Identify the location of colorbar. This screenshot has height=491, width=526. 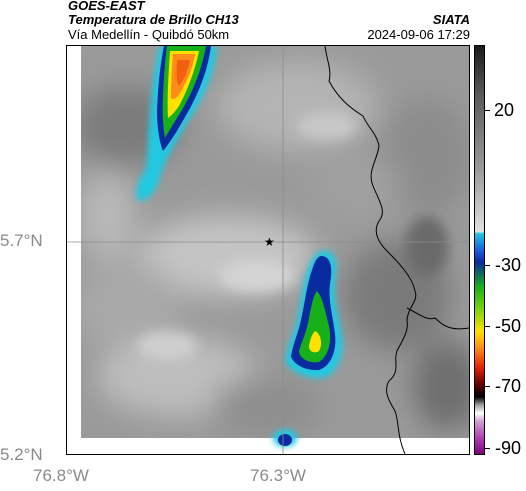
(479, 250).